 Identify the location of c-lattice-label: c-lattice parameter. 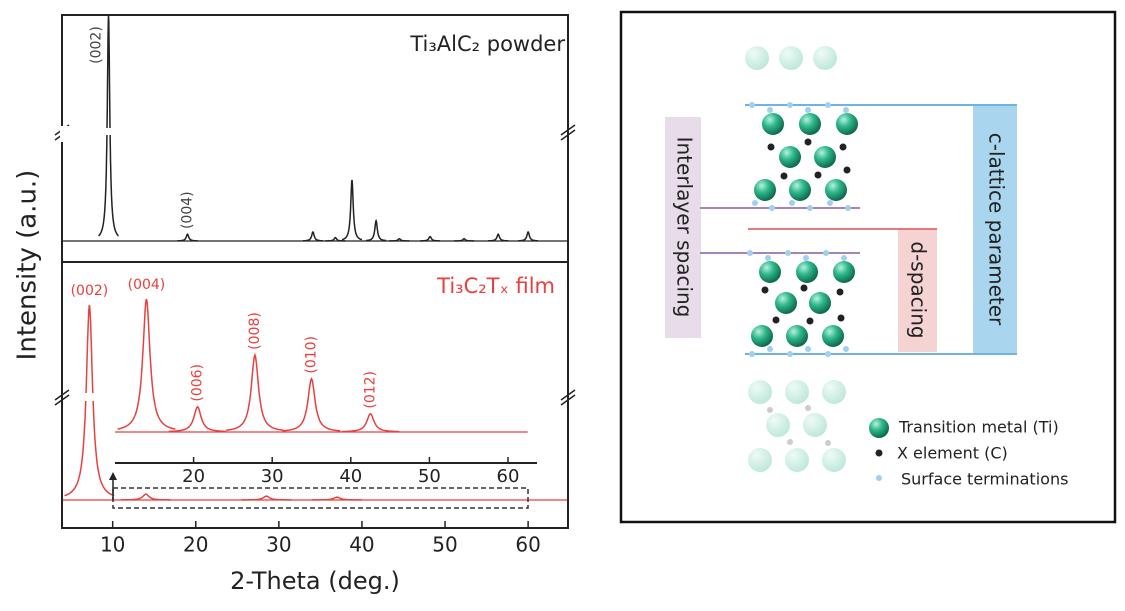
(997, 229).